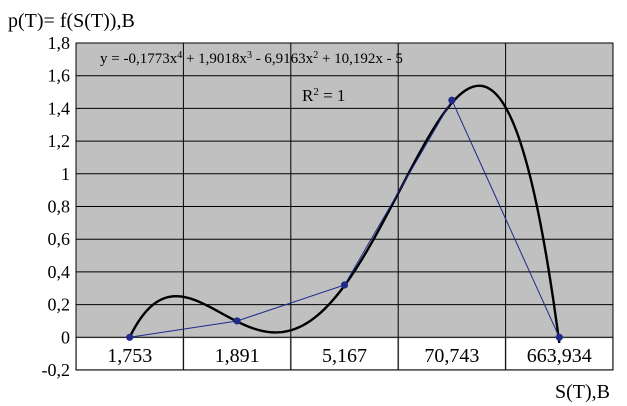  What do you see at coordinates (323, 95) in the screenshot?
I see `r-squared-label: R2 = 1` at bounding box center [323, 95].